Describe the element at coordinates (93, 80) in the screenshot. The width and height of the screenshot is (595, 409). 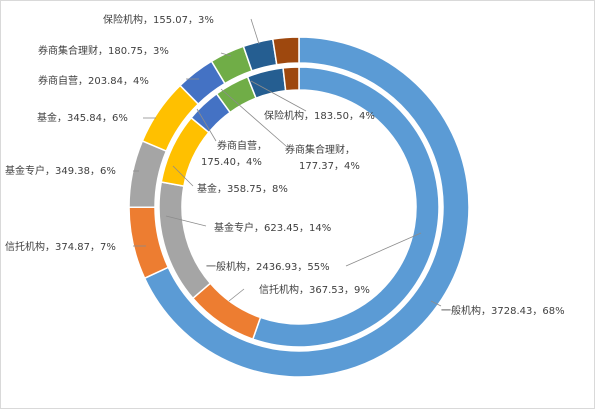
I see `label-outer-broker-prop: 券商自营，203.84，4%` at that location.